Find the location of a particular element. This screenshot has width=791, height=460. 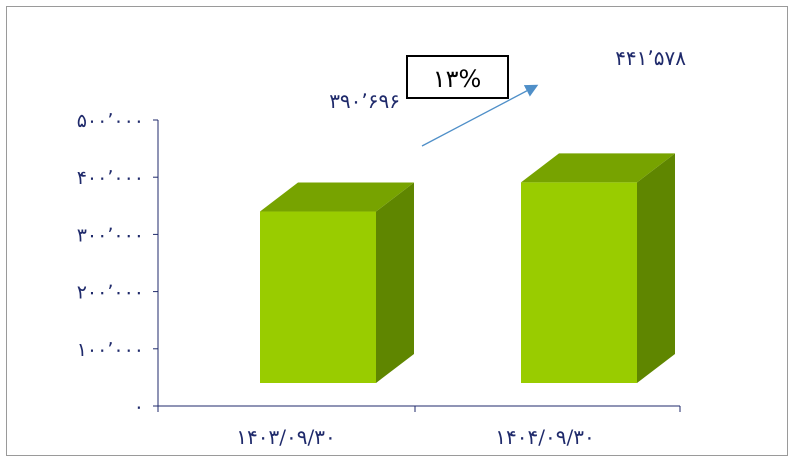

x-category-label: ۱۴۰۳/۰۹/۳۰ is located at coordinates (285, 437).